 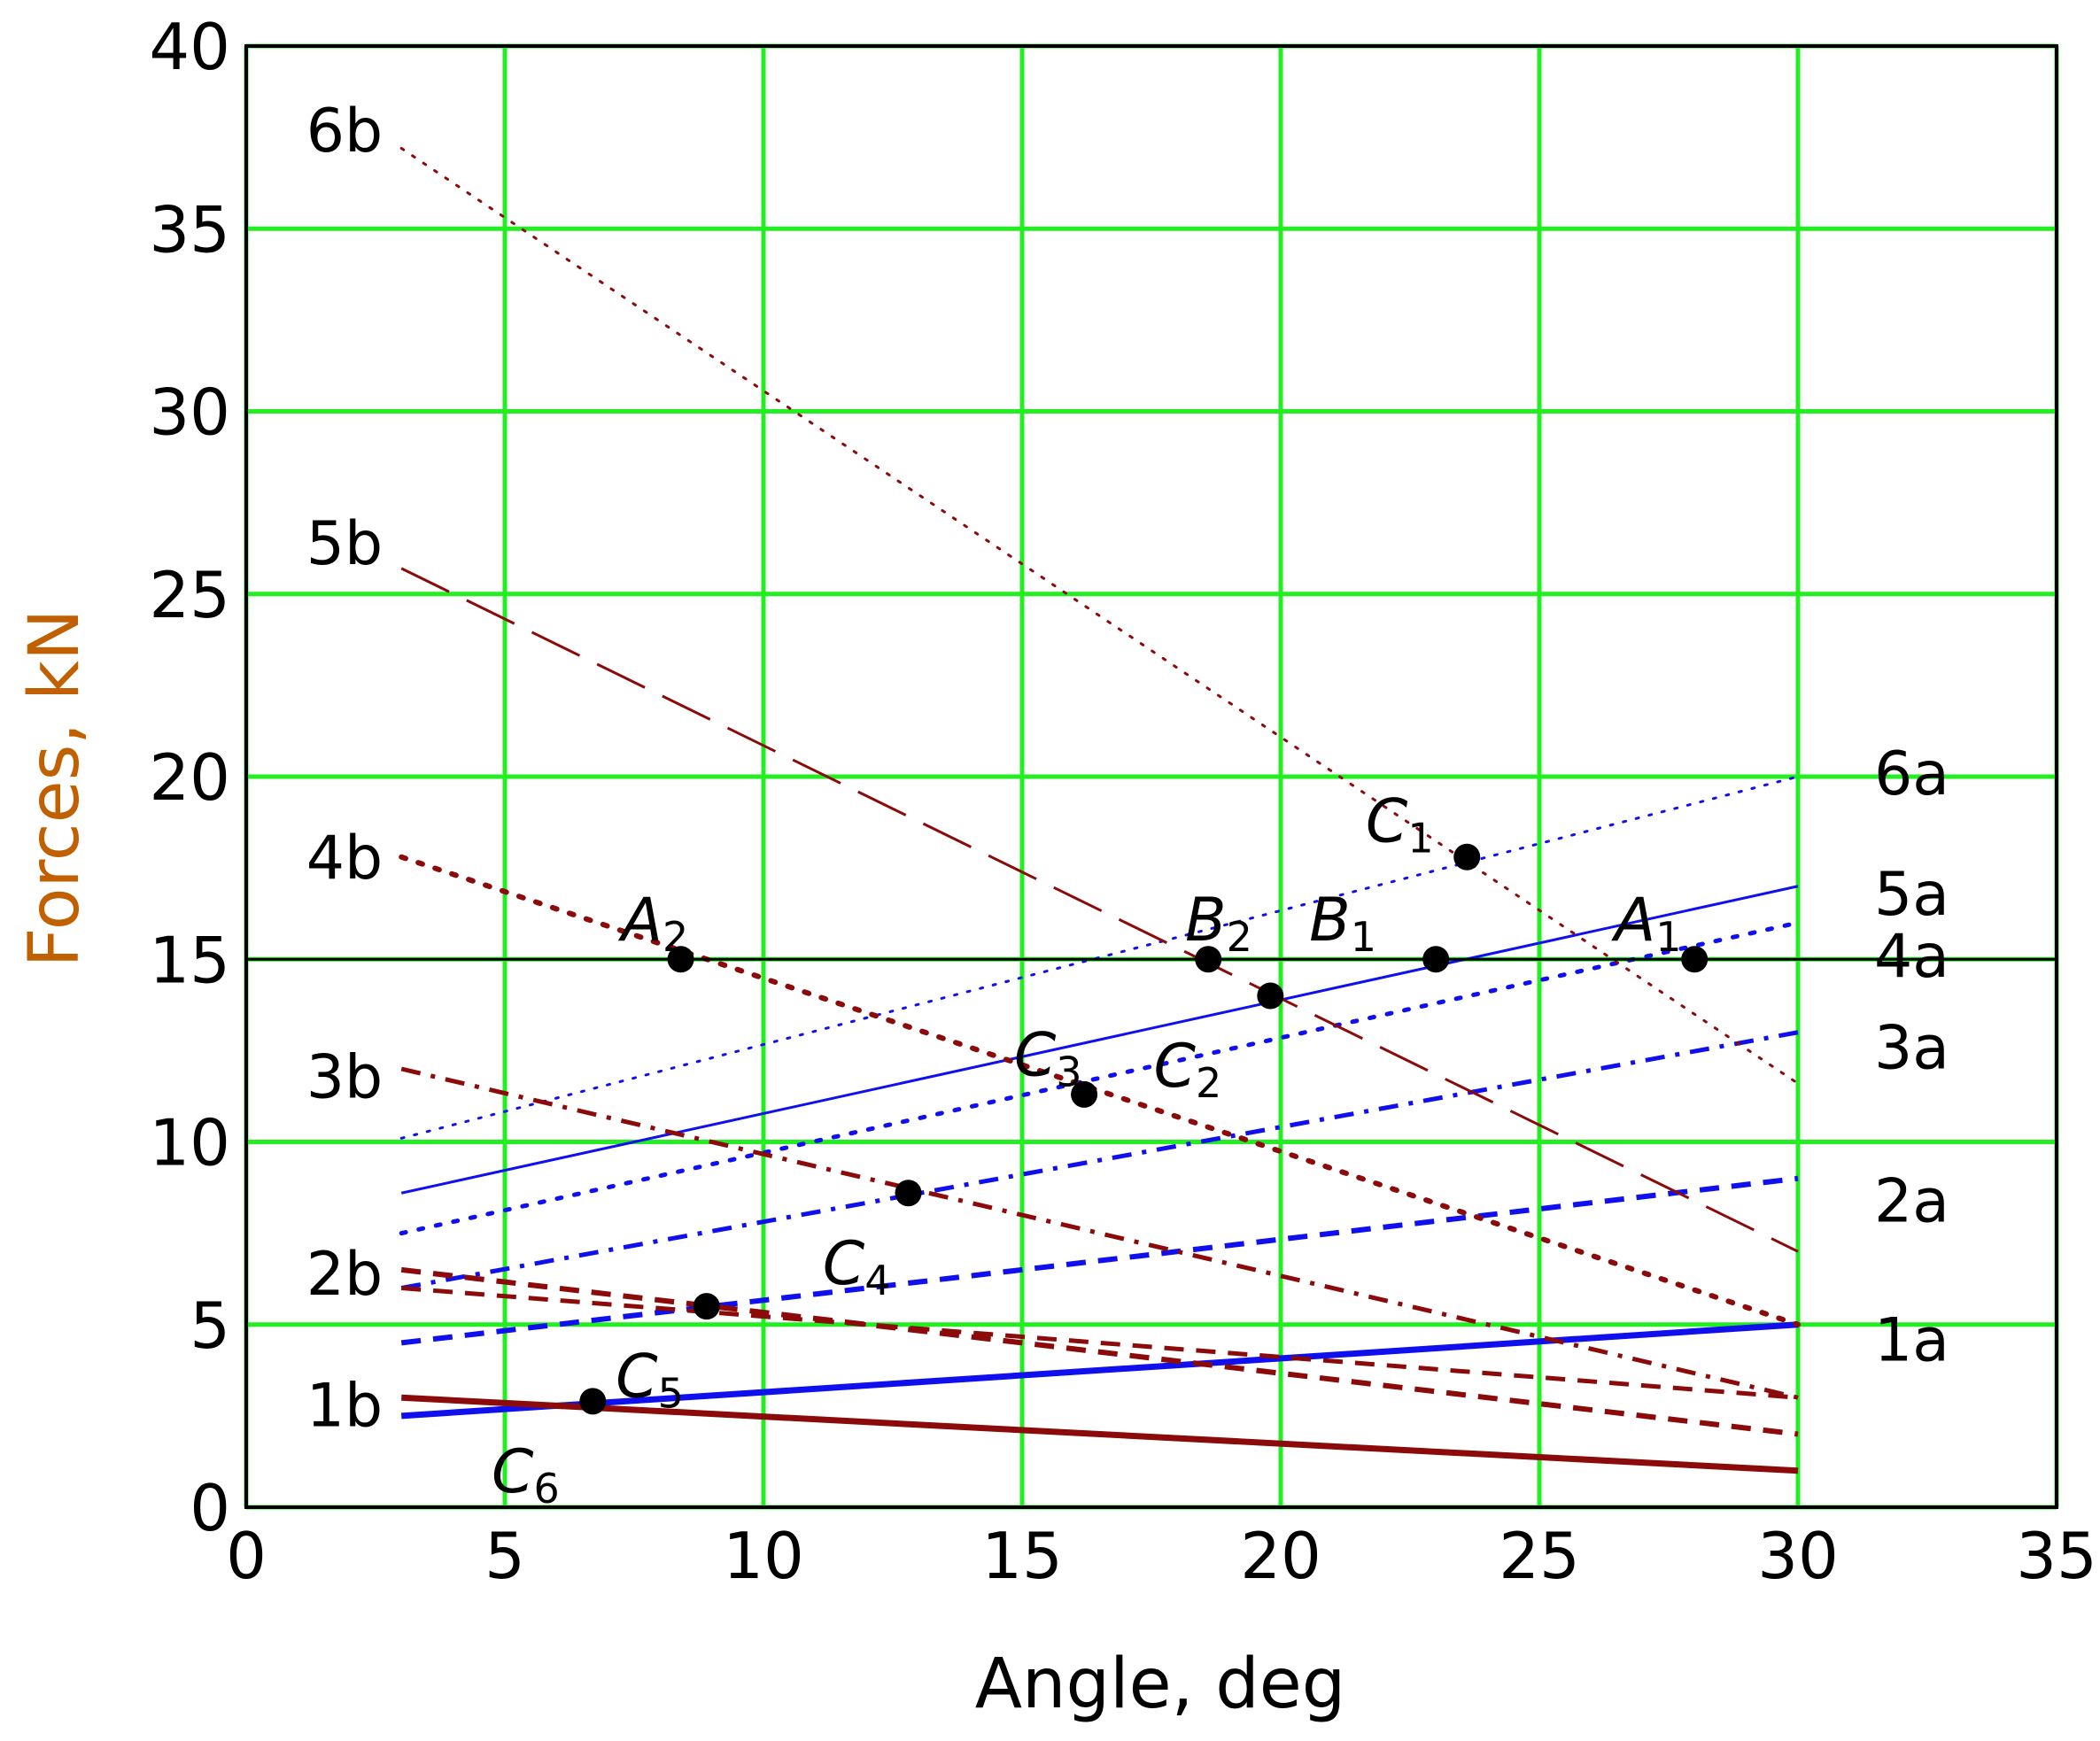 What do you see at coordinates (1436, 959) in the screenshot?
I see `point-B1` at bounding box center [1436, 959].